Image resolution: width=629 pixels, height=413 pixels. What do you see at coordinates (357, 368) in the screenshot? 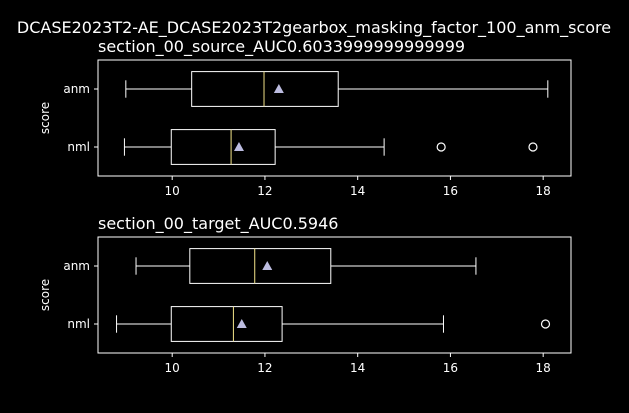
I see `panel-2-xtick-label: 14` at bounding box center [357, 368].